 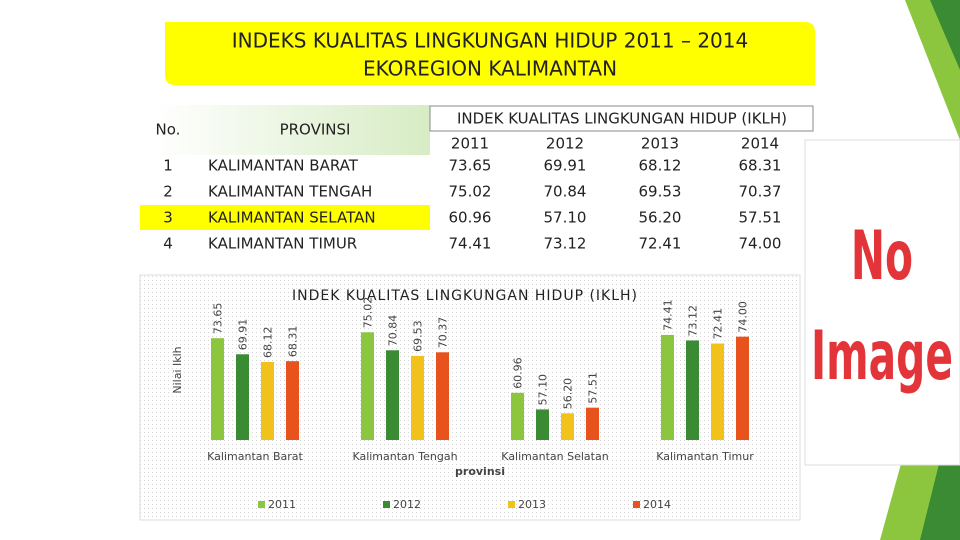 I want to click on table-cell: 4, so click(x=168, y=244).